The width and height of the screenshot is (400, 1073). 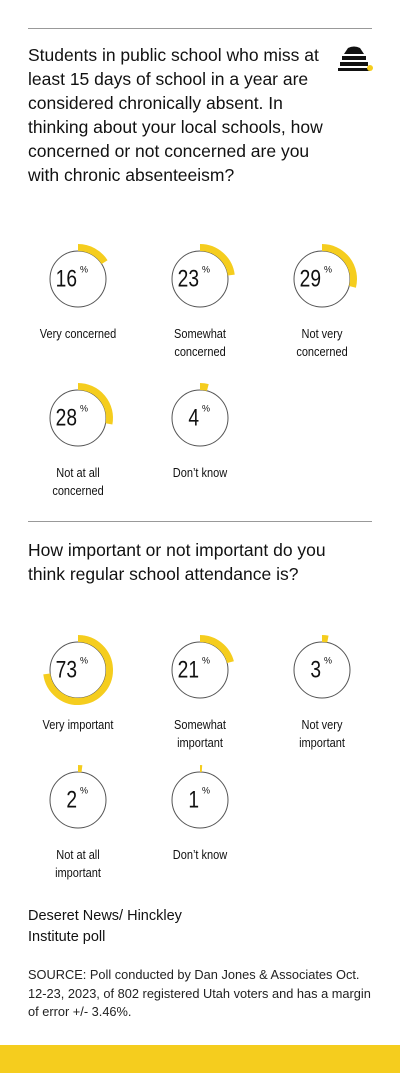 What do you see at coordinates (193, 417) in the screenshot?
I see `value-label: 4` at bounding box center [193, 417].